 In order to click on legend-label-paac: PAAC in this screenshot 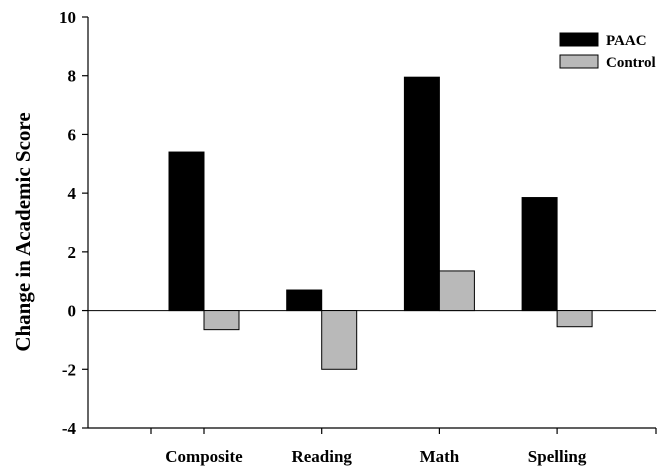, I will do `click(626, 41)`.